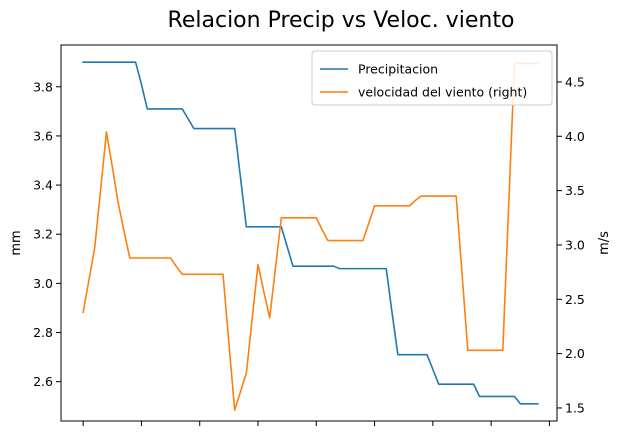 This screenshot has width=618, height=442. Describe the element at coordinates (575, 353) in the screenshot. I see `y-tick-label-right: 2.0` at that location.